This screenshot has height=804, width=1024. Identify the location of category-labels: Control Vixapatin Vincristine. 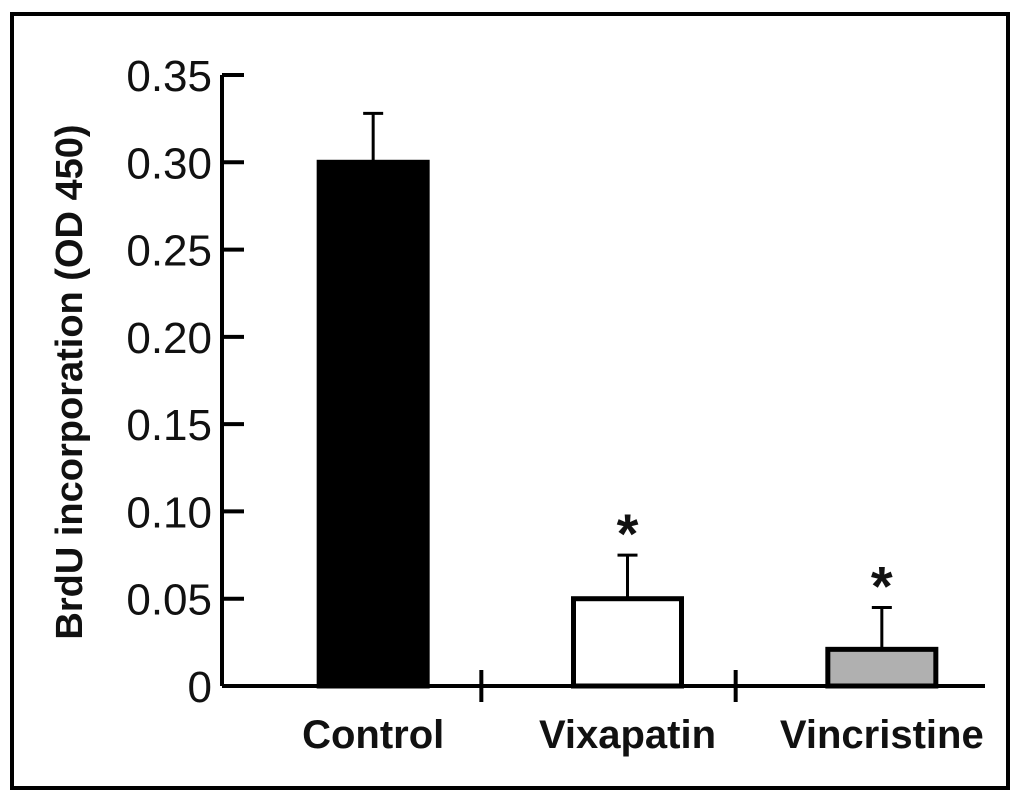
(643, 735).